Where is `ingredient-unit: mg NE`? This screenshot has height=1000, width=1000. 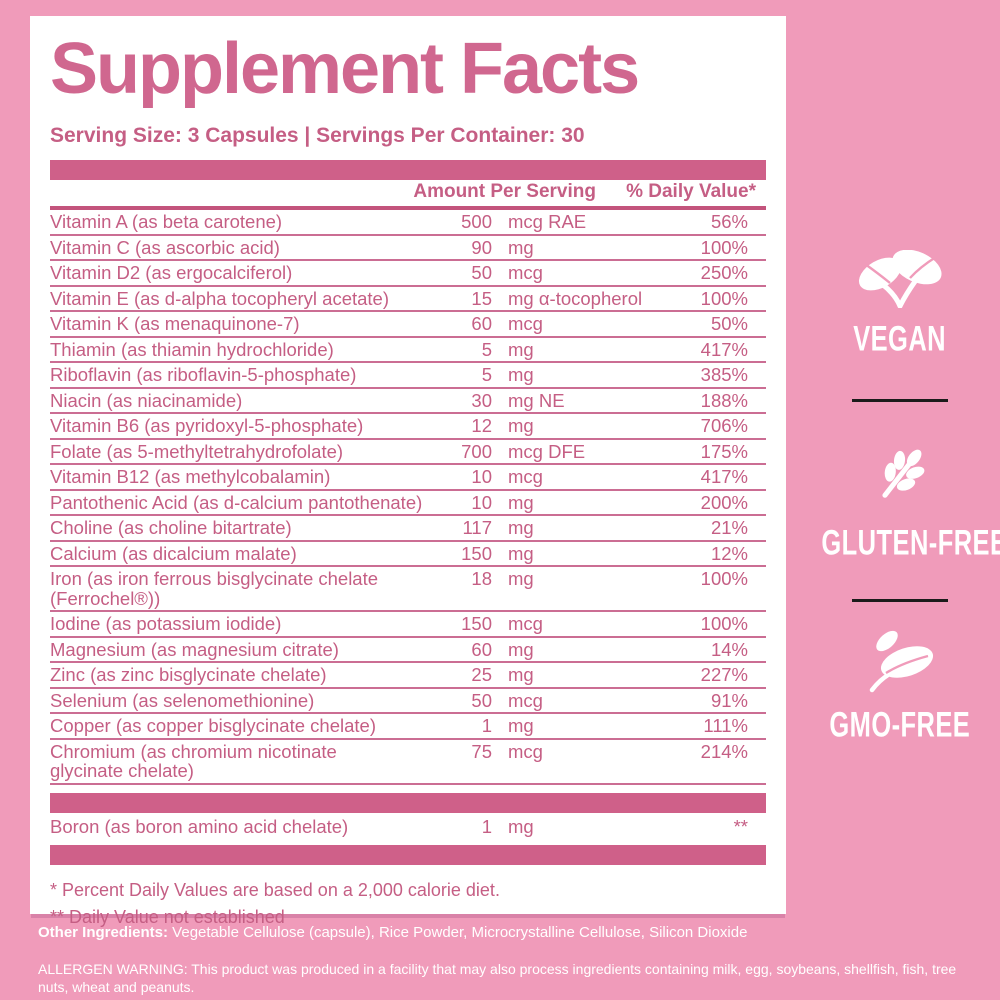 ingredient-unit: mg NE is located at coordinates (536, 400).